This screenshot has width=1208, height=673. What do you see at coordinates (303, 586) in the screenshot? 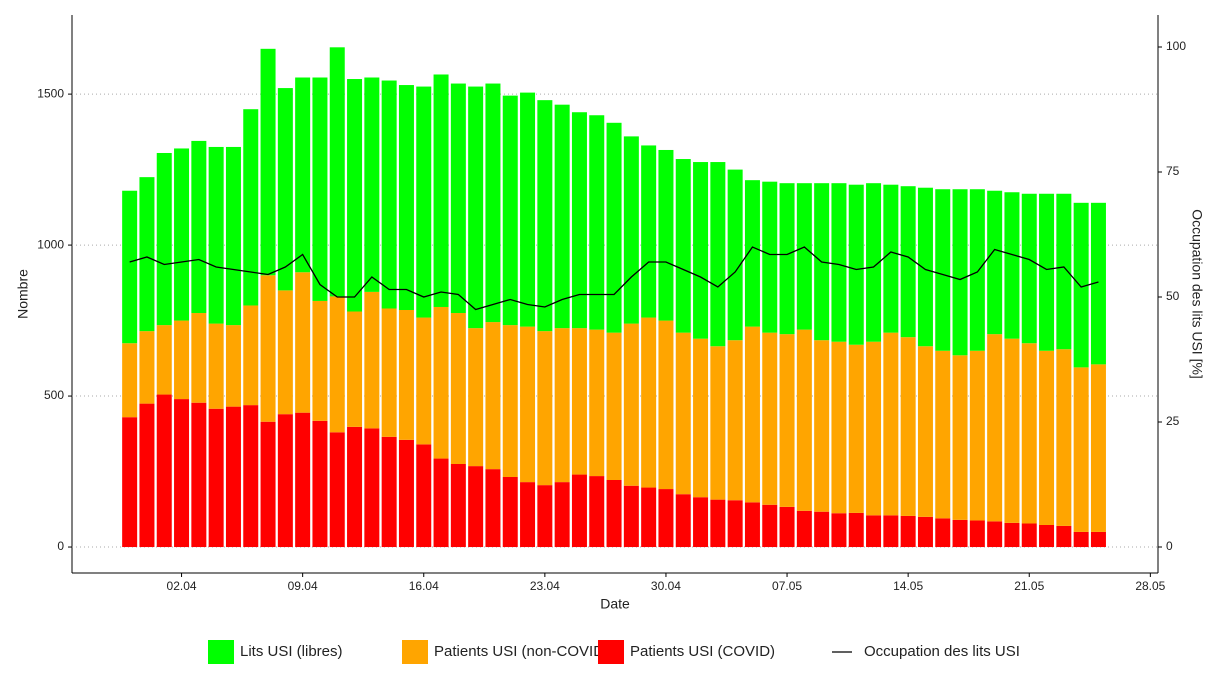
I see `x-tick-label: 09.04` at bounding box center [303, 586].